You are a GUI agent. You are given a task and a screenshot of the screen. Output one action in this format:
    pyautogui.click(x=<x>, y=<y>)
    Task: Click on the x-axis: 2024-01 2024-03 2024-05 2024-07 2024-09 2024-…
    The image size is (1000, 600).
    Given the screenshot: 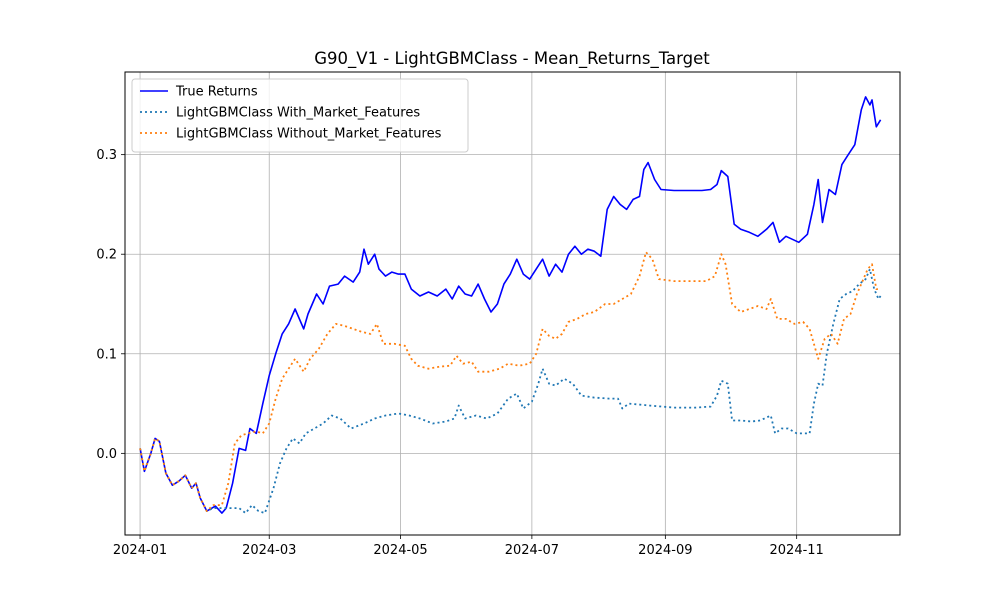 What is the action you would take?
    pyautogui.click(x=468, y=546)
    